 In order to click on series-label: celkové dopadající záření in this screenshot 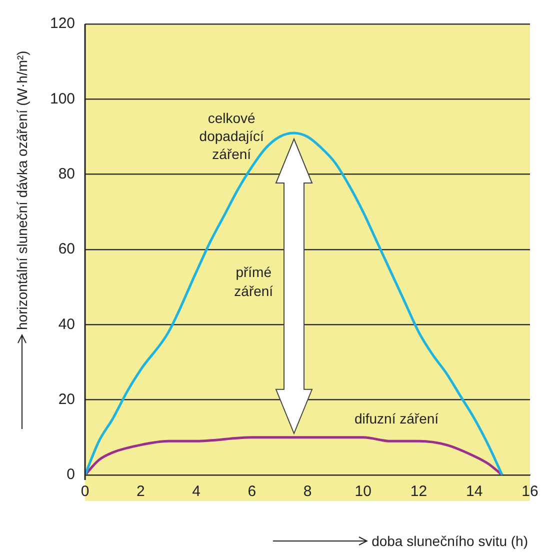, I will do `click(231, 136)`.